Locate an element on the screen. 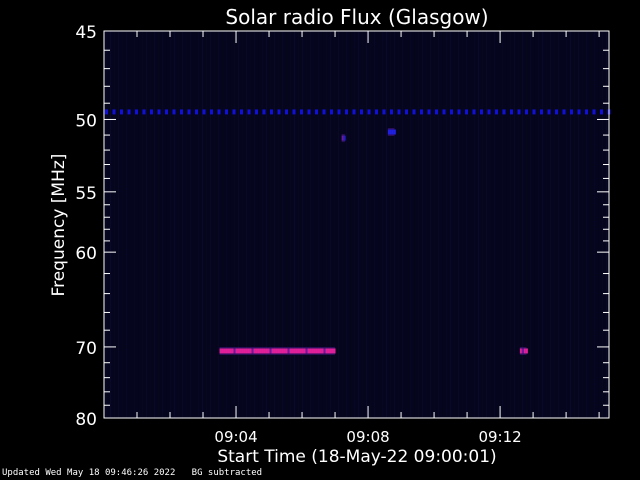 The height and width of the screenshot is (480, 640). x-axis-label: Start Time (18-May-22 09:00:01) is located at coordinates (356, 457).